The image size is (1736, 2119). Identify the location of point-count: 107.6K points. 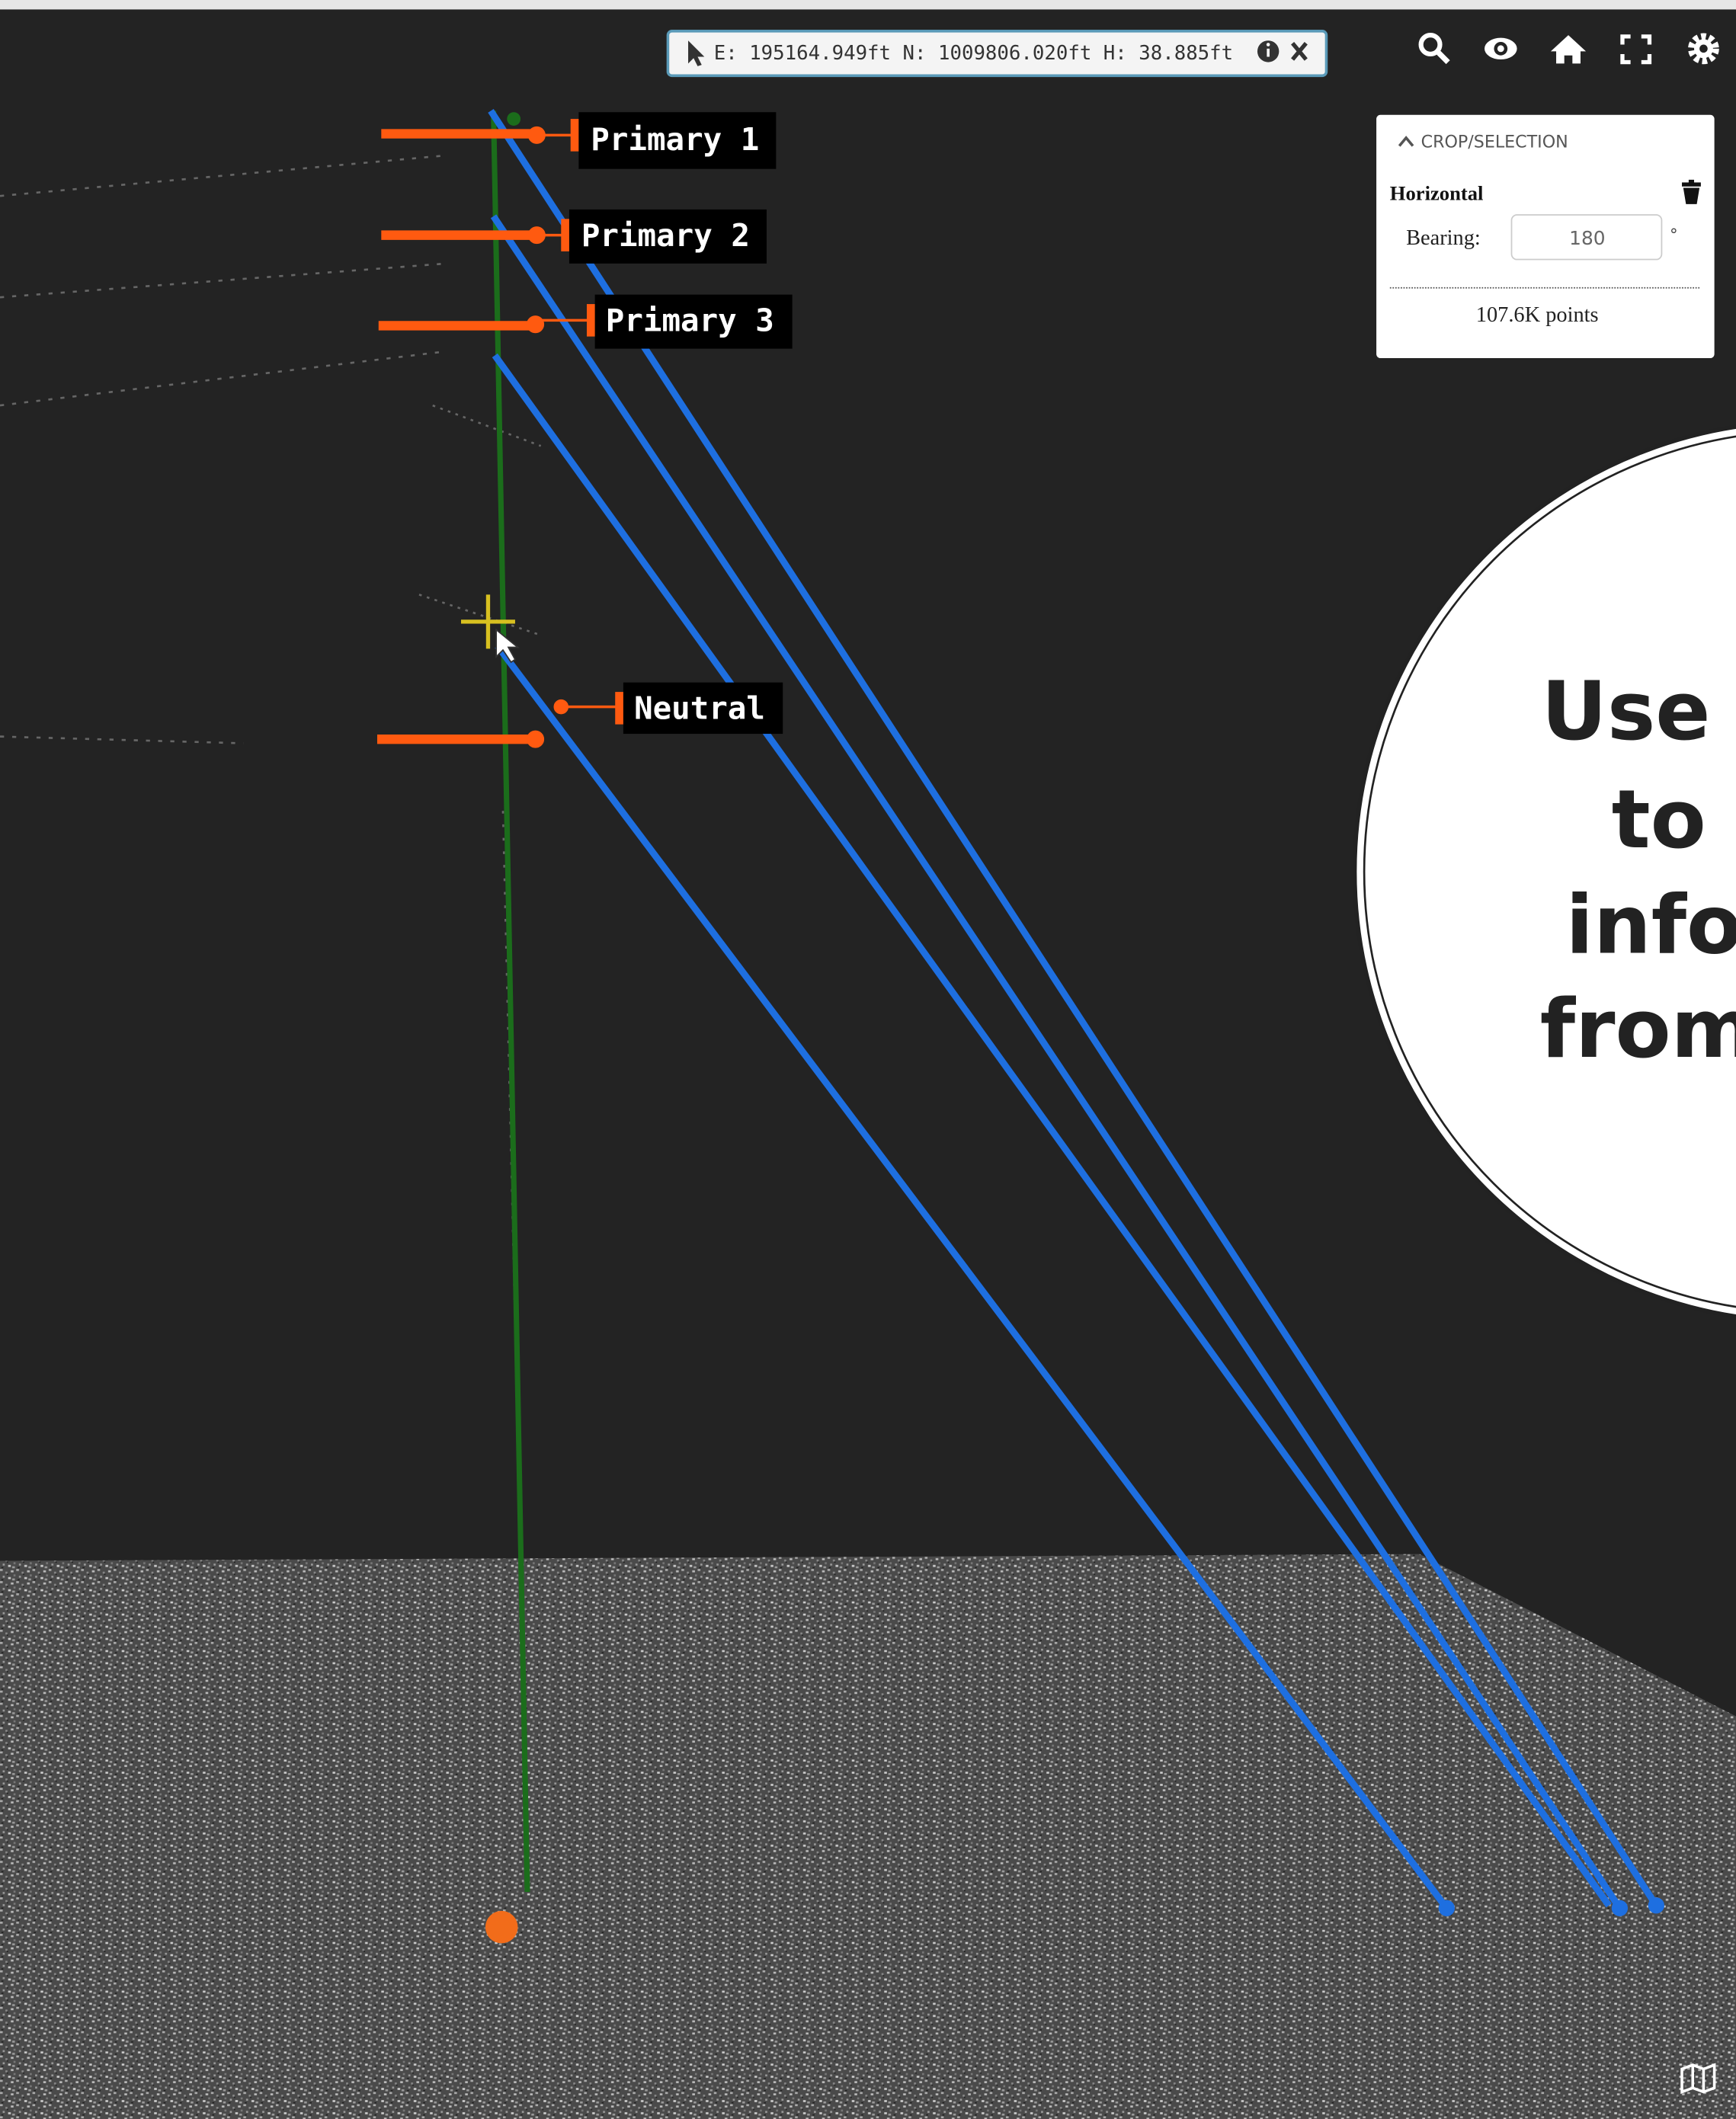
(1537, 315).